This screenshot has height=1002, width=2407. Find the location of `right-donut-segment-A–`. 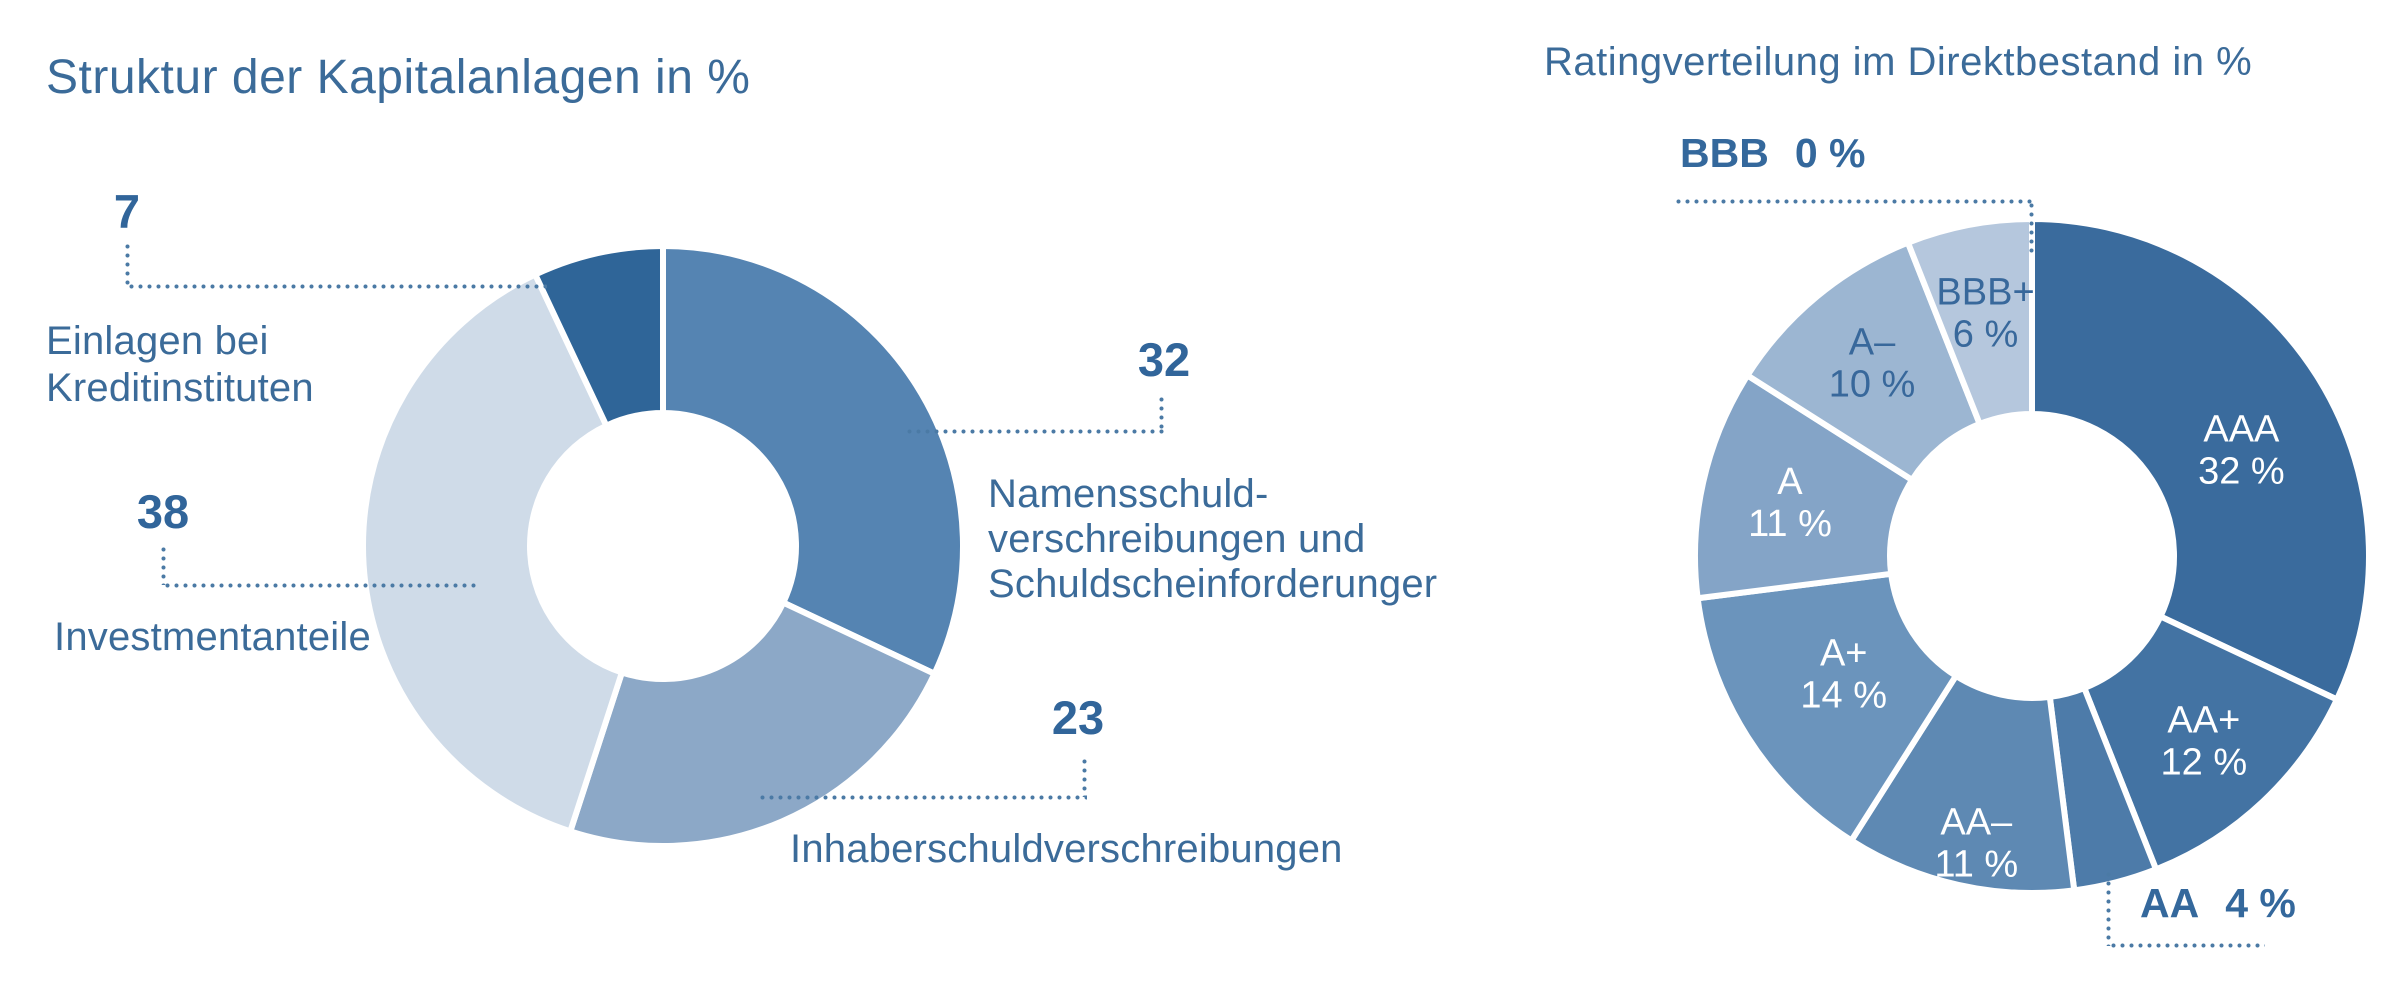

right-donut-segment-A– is located at coordinates (1863, 361).